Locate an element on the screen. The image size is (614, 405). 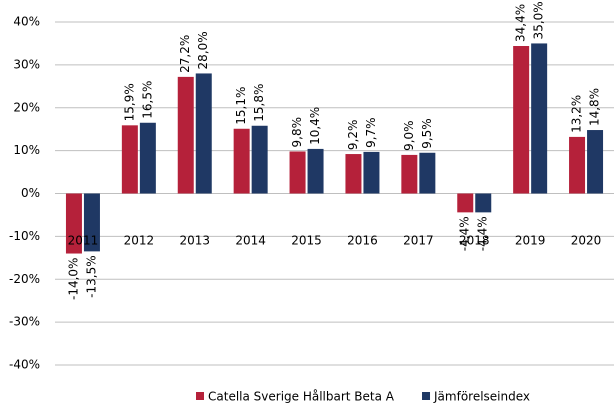
x-tick-label: 2011 is located at coordinates (83, 241).